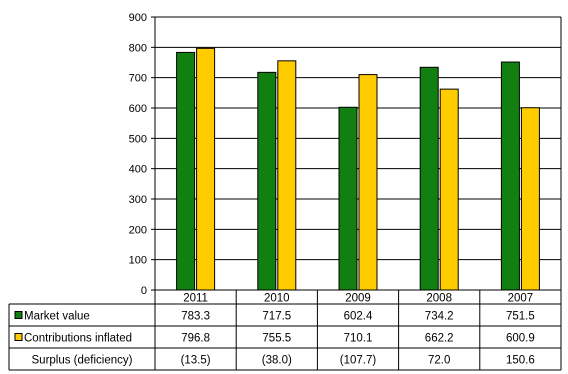 This screenshot has width=568, height=374. I want to click on y-tick-label: 0, so click(144, 291).